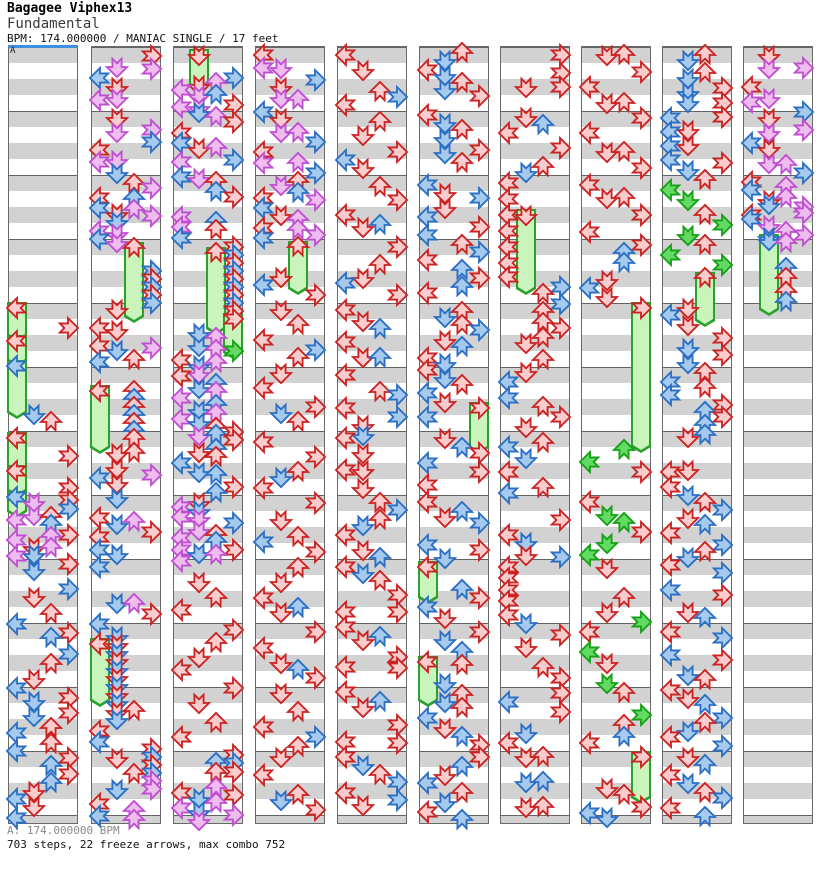 Image resolution: width=832 pixels, height=876 pixels. I want to click on bpm-marker-label: A, so click(13, 51).